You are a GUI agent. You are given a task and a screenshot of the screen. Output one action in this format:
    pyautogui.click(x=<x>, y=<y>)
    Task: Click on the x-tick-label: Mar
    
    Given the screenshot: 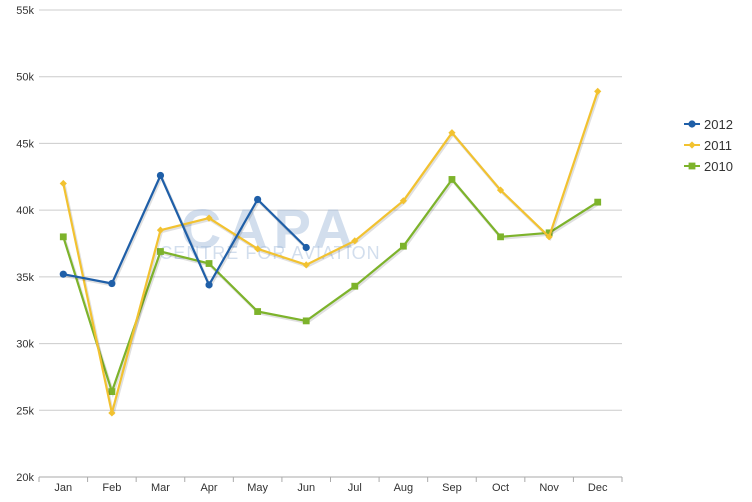 What is the action you would take?
    pyautogui.click(x=160, y=488)
    